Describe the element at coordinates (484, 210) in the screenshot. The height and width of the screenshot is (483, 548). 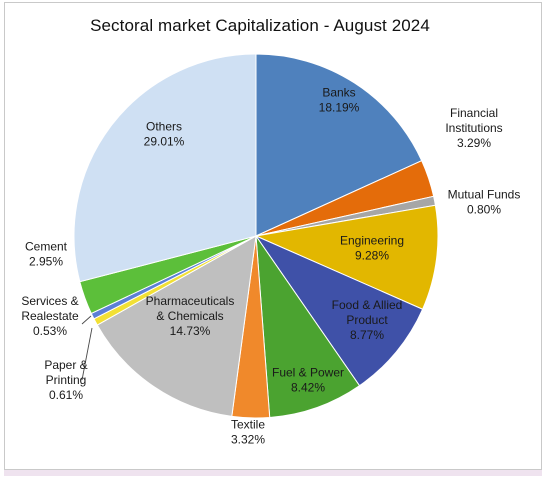
I see `slice-label-line: 0.80%` at that location.